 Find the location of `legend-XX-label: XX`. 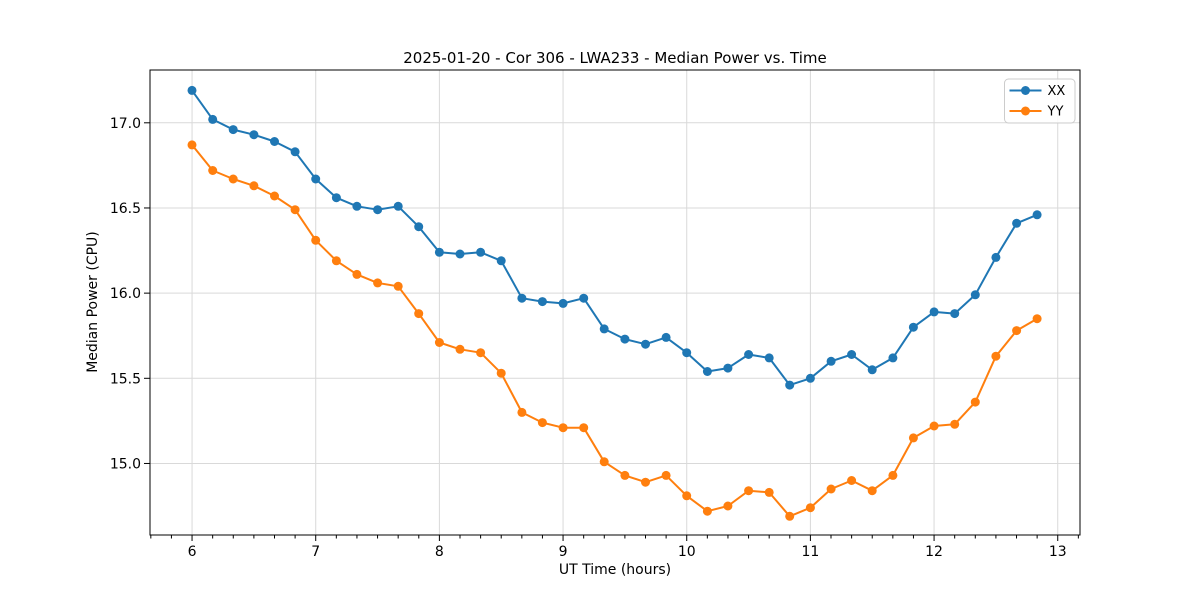

legend-XX-label: XX is located at coordinates (1057, 91).